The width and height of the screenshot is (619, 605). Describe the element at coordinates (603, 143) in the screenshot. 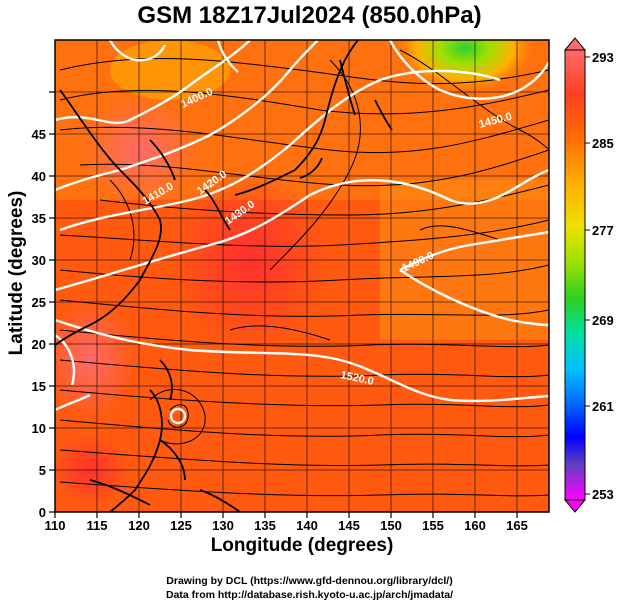

I see `colorbar-tick-label: 285` at that location.